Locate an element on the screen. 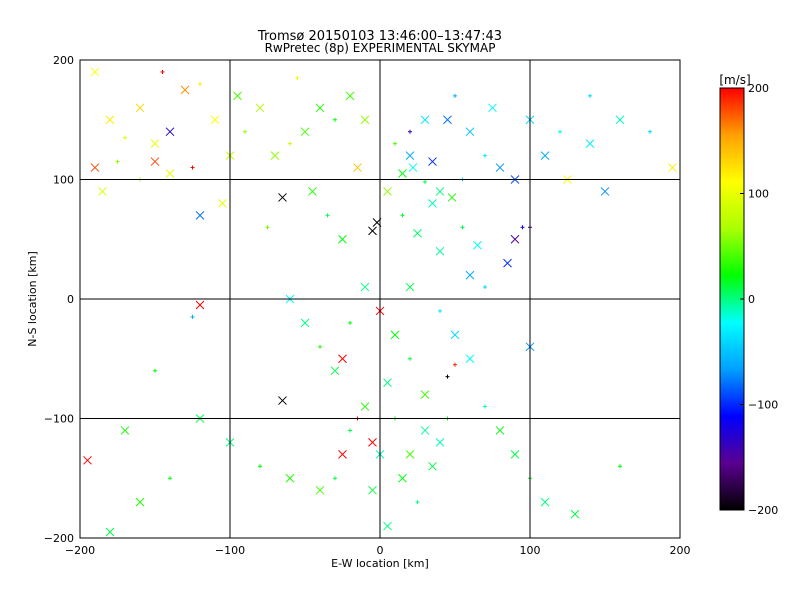 The image size is (800, 600). colorbar-tick-label: 100 is located at coordinates (758, 194).